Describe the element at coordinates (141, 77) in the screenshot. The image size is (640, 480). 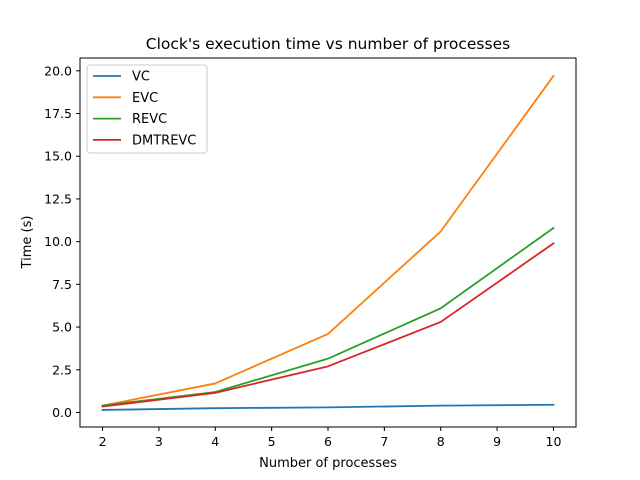
I see `legend-label-vc: VC` at that location.